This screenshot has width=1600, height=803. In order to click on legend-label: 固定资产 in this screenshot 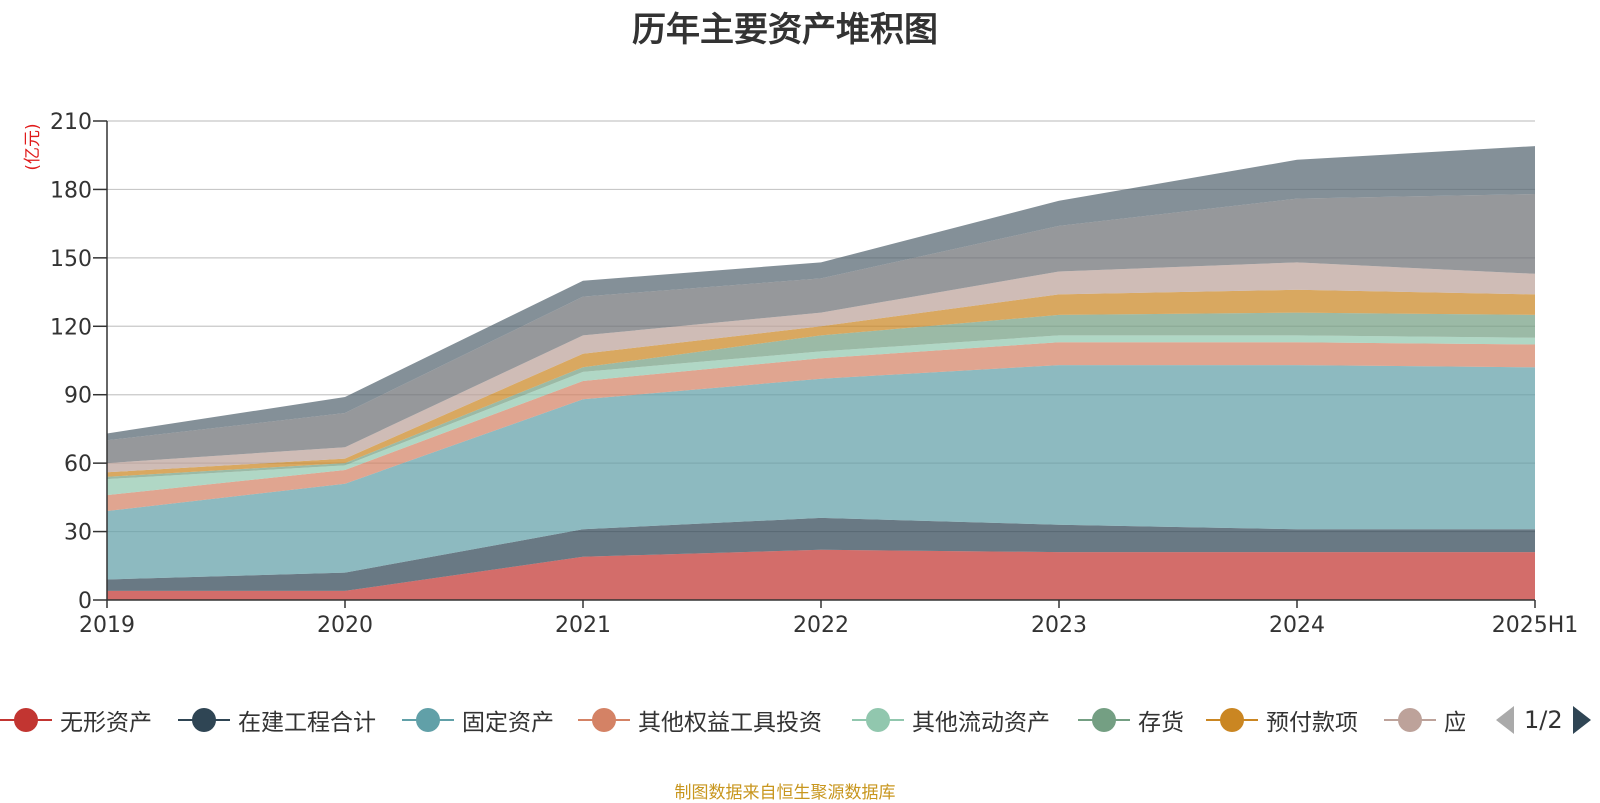, I will do `click(508, 723)`.